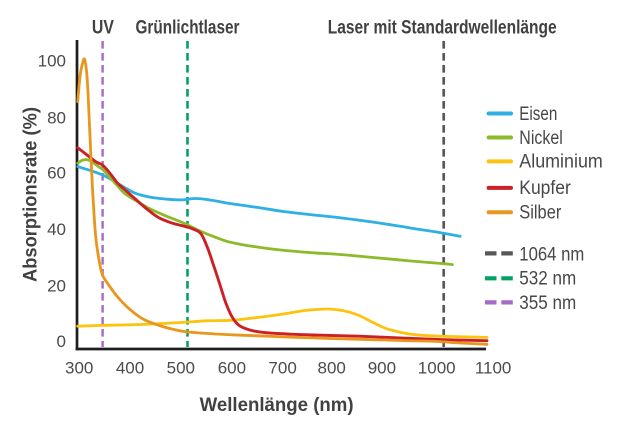  What do you see at coordinates (437, 368) in the screenshot?
I see `svg-text: 1000` at bounding box center [437, 368].